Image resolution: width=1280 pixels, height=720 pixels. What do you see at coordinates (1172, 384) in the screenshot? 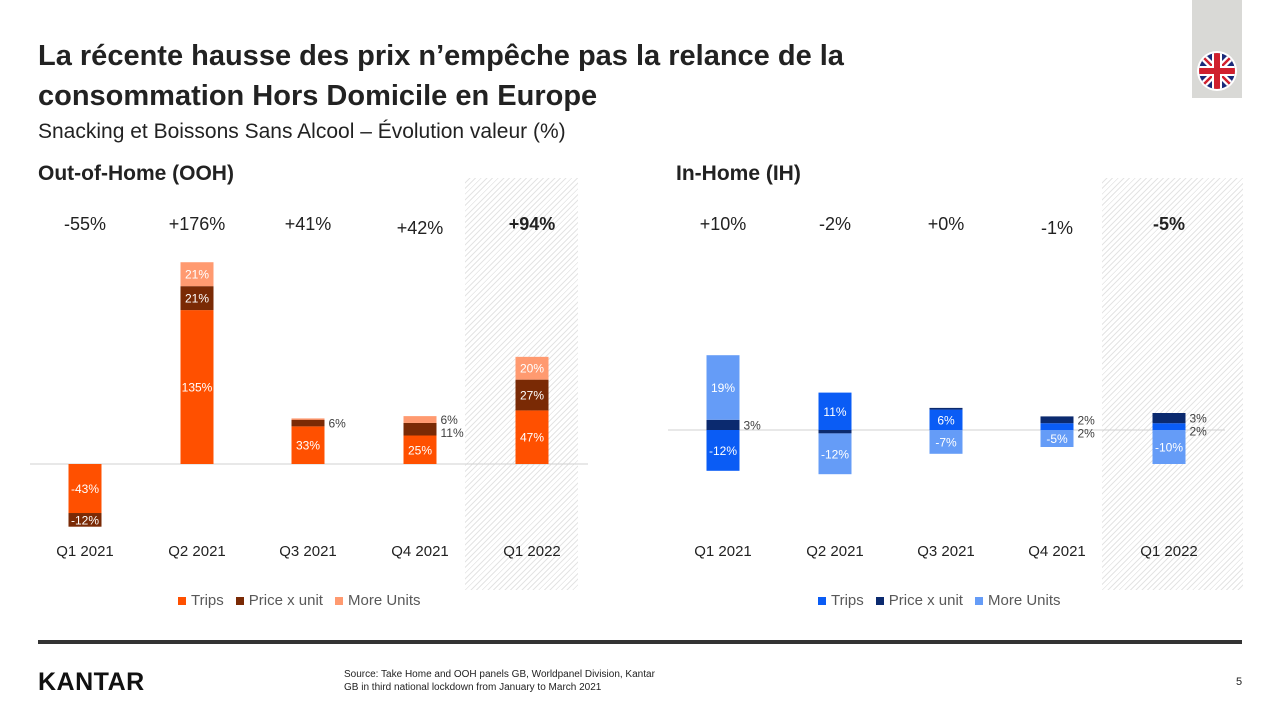
I see `highlight-region` at bounding box center [1172, 384].